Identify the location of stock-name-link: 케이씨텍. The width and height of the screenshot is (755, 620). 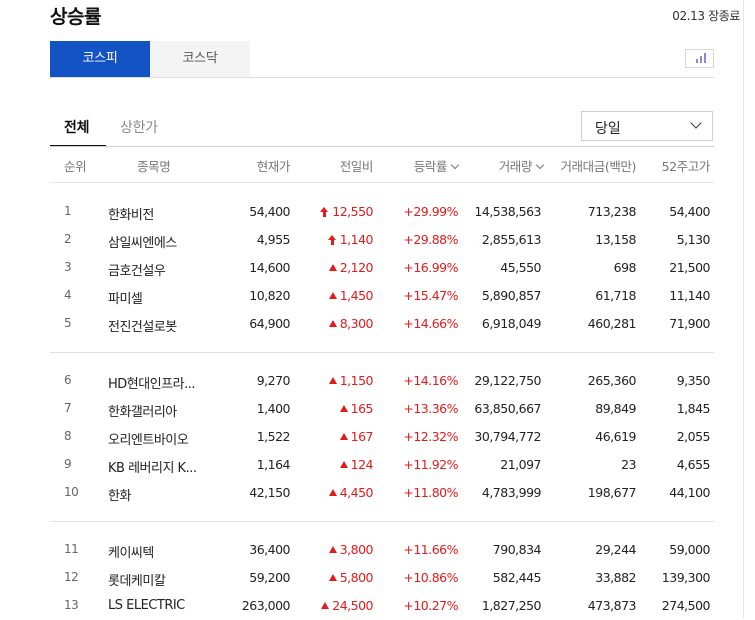
(131, 553).